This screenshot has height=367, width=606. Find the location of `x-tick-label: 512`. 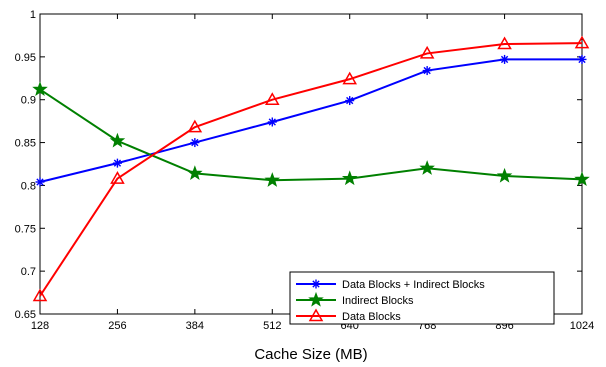

x-tick-label: 512 is located at coordinates (272, 326).